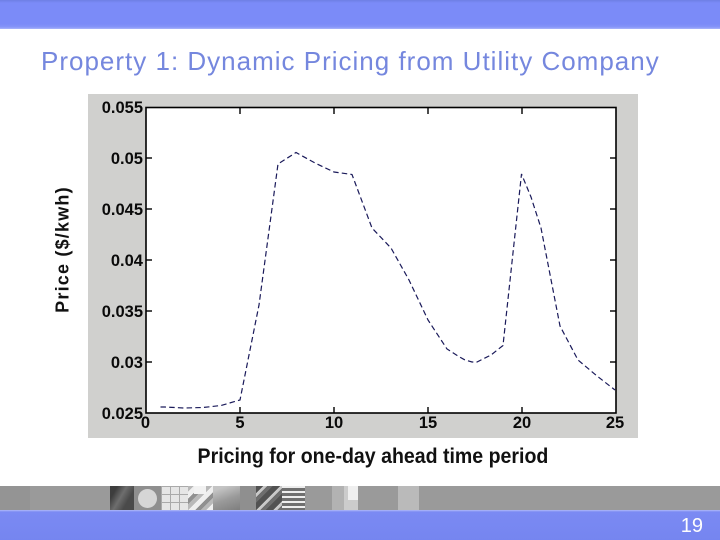 The height and width of the screenshot is (540, 720). I want to click on svg-text: 0.05, so click(127, 159).